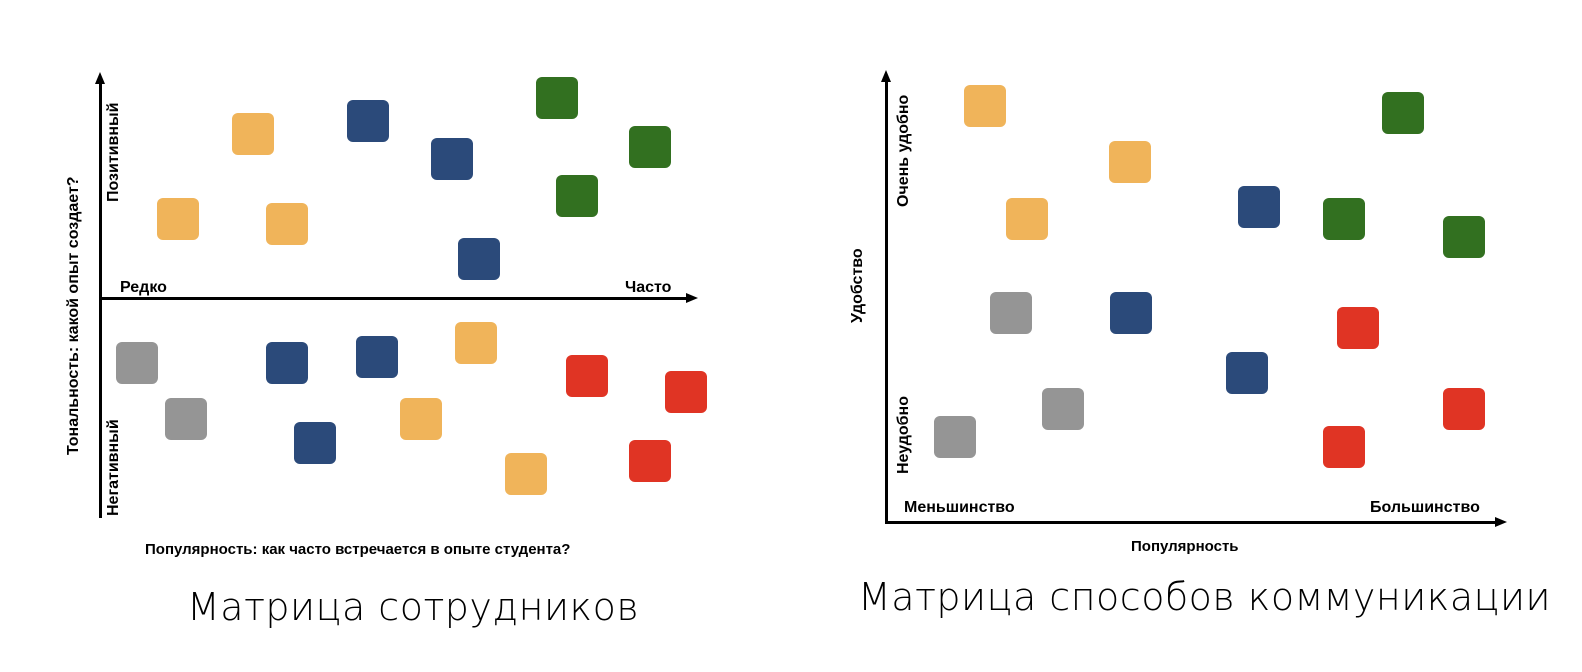 Image resolution: width=1582 pixels, height=672 pixels. What do you see at coordinates (857, 285) in the screenshot?
I see `y-axis-title: Удобство` at bounding box center [857, 285].